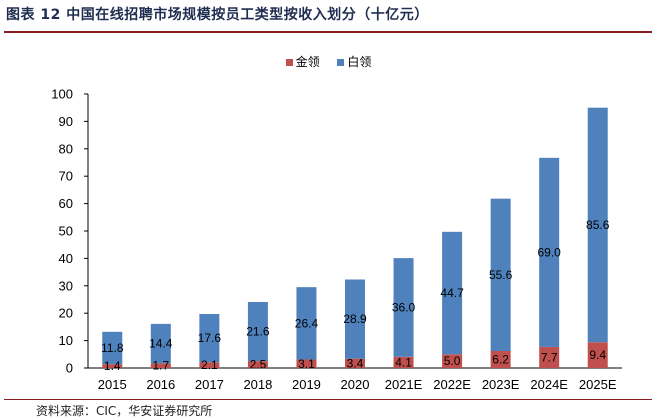  What do you see at coordinates (160, 384) in the screenshot?
I see `x-tick-label: 2016` at bounding box center [160, 384].